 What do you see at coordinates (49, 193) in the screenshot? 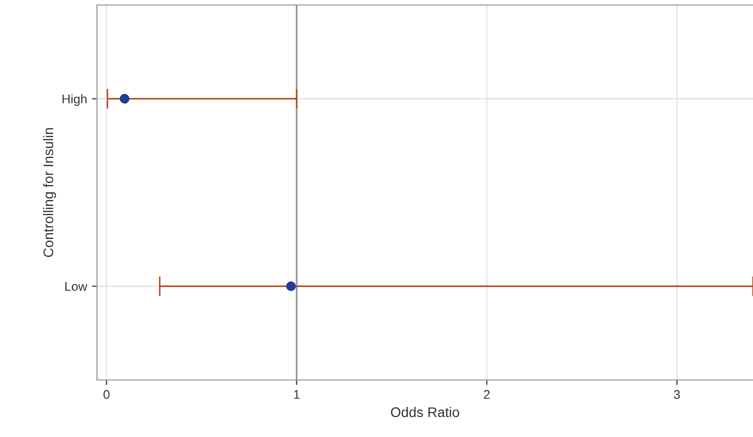
I see `y-axis-title: Controlling for Insulin` at bounding box center [49, 193].